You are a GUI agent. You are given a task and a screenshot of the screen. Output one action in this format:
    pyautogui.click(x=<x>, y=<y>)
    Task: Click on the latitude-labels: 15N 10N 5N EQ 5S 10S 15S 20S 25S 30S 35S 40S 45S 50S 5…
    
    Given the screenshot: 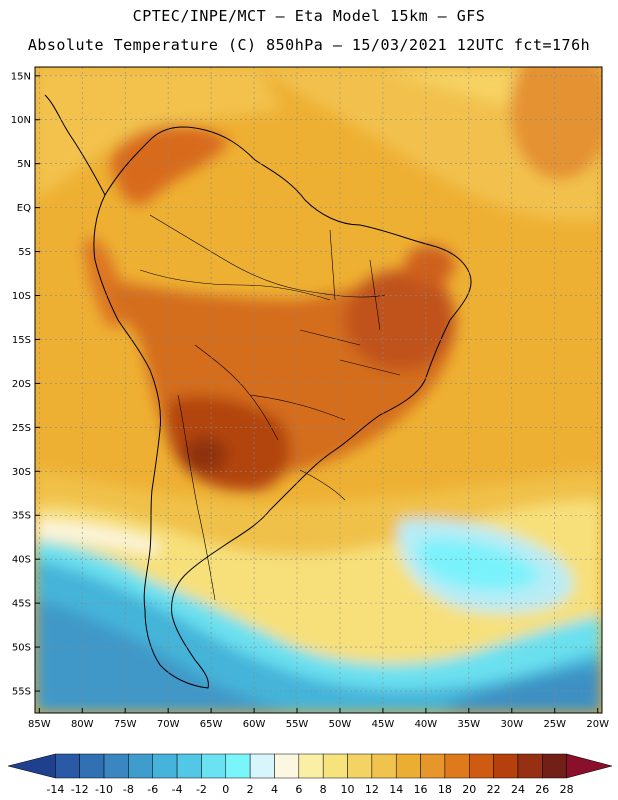 What is the action you would take?
    pyautogui.click(x=21, y=384)
    